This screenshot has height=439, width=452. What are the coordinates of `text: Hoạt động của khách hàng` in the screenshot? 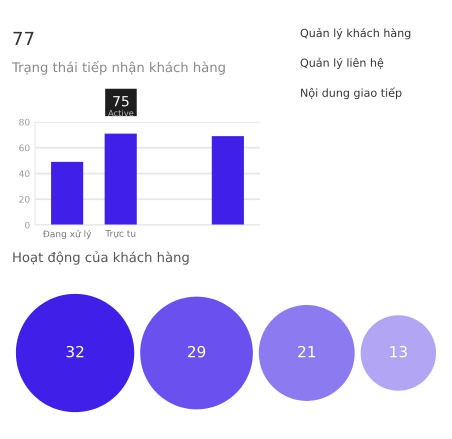 It's located at (101, 258).